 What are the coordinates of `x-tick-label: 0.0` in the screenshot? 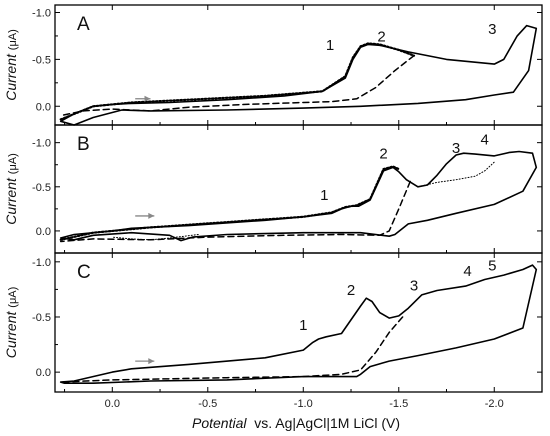 It's located at (112, 404).